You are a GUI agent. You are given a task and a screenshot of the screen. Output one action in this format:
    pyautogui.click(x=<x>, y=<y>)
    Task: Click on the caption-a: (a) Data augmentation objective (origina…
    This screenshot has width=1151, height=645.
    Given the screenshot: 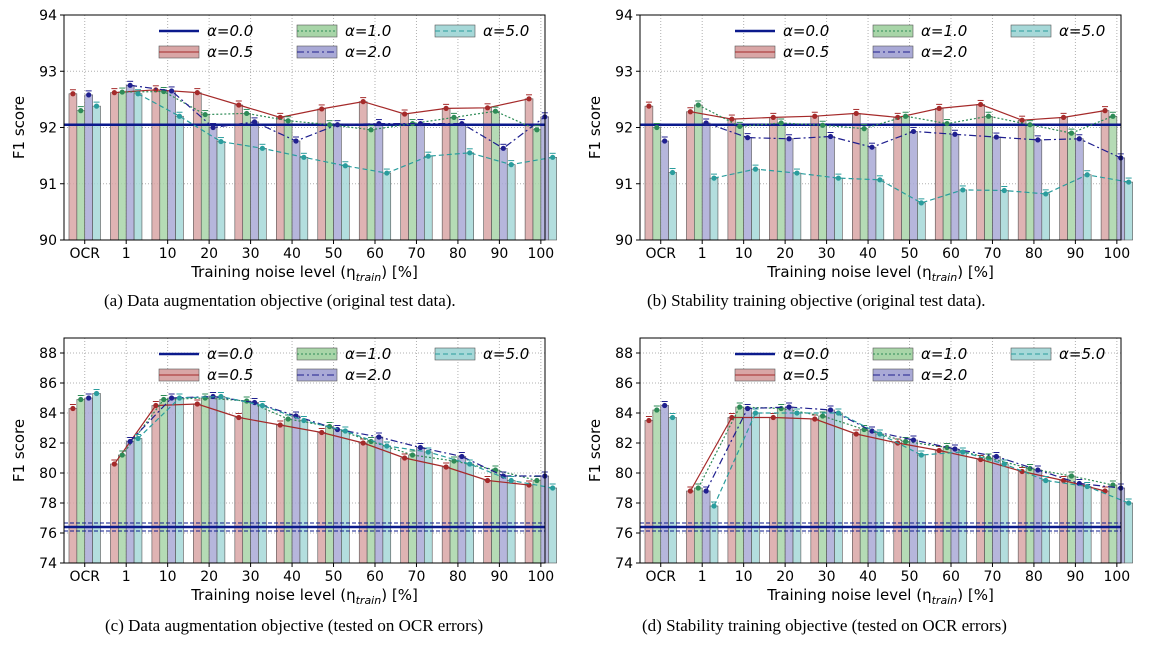 What is the action you would take?
    pyautogui.click(x=280, y=300)
    